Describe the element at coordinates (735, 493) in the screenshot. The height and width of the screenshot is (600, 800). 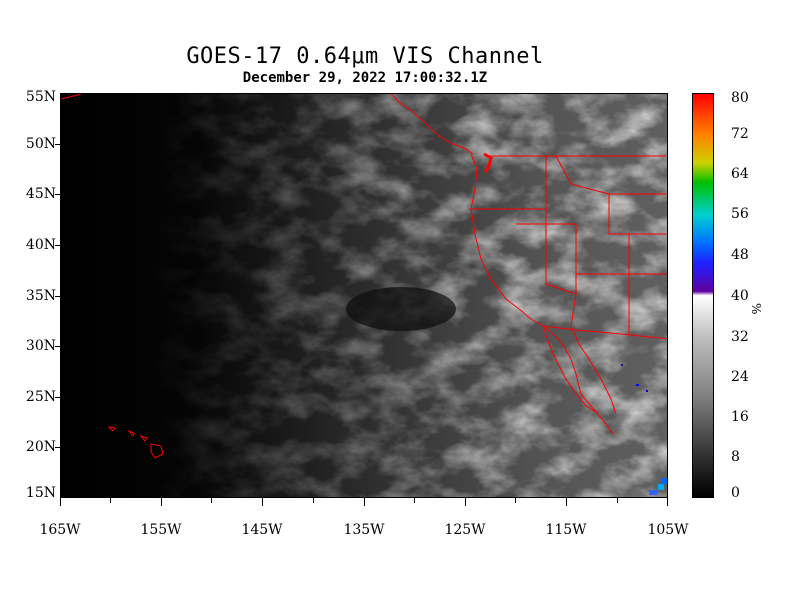
I see `colorbar-label-0: 0` at that location.